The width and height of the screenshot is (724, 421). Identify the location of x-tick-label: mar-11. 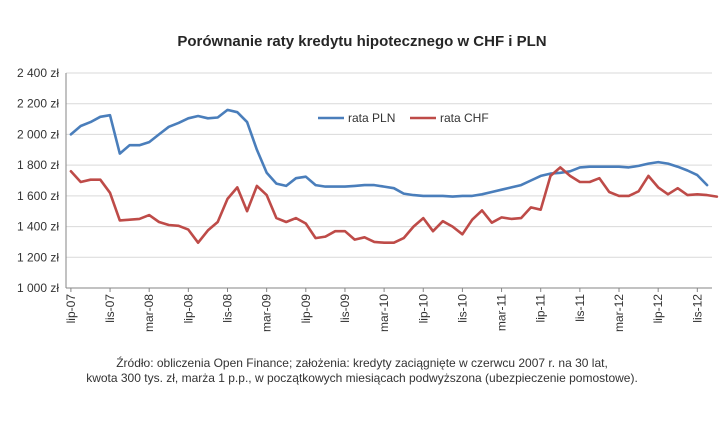
(502, 312).